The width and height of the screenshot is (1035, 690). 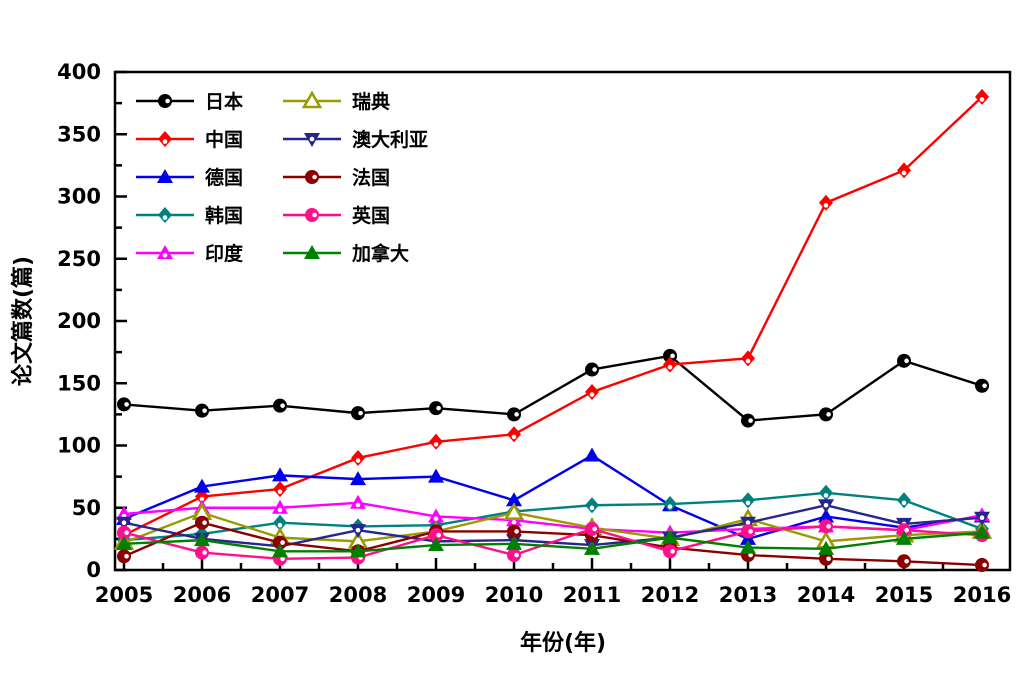 I want to click on legend-label-australia: 澳大利亚, so click(x=390, y=139).